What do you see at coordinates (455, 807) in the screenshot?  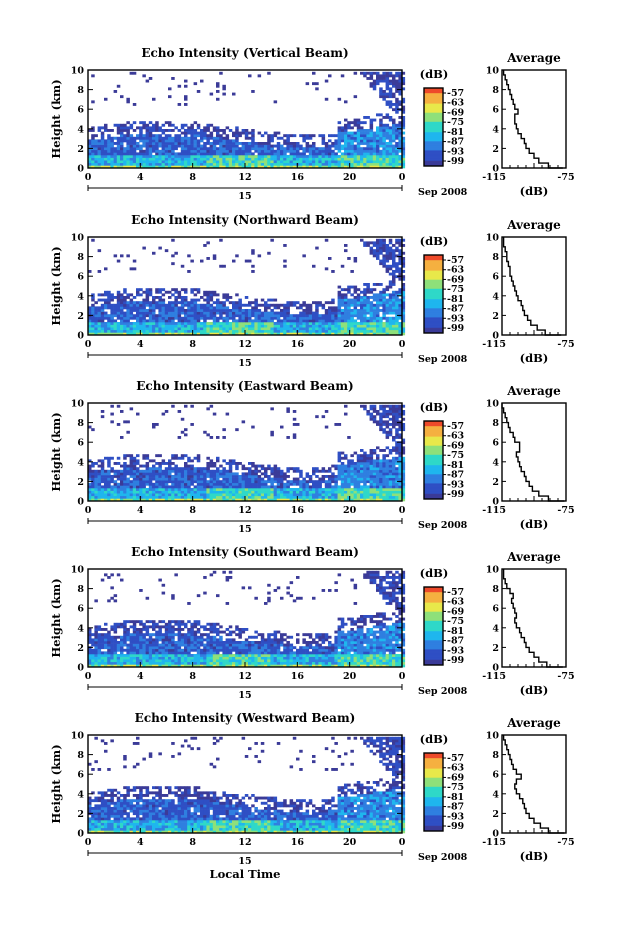 I see `colorbar-tick-label: -87` at bounding box center [455, 807].